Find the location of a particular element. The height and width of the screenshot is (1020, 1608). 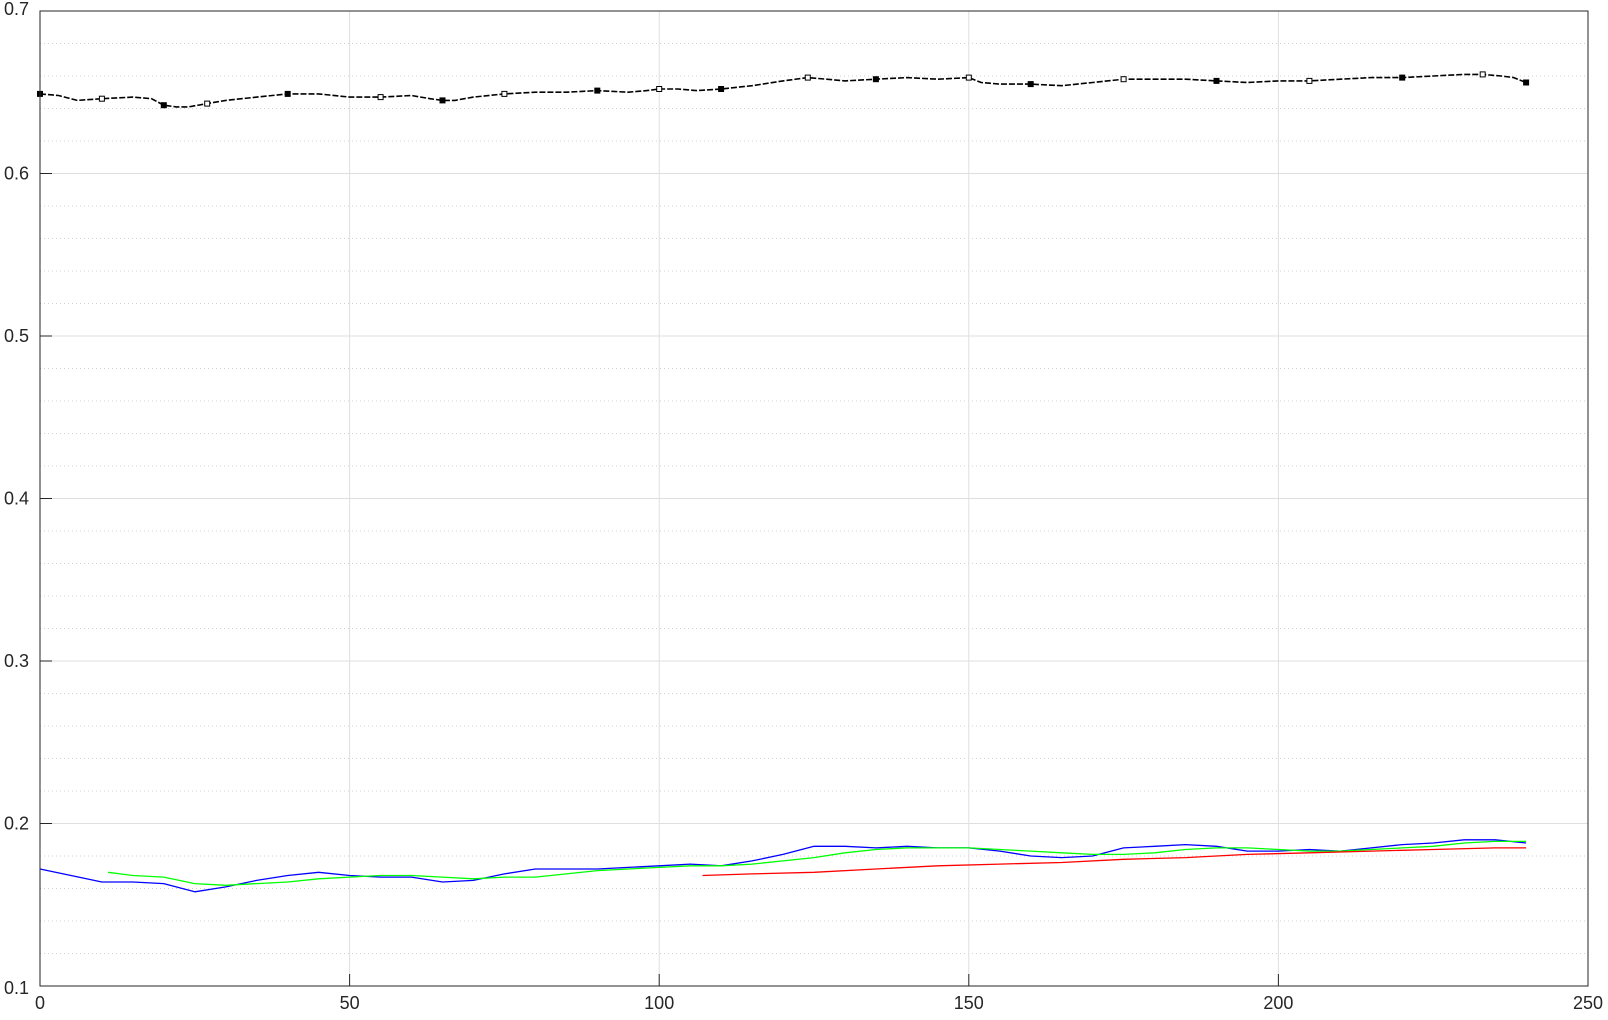

y-tick-label: 0.6 is located at coordinates (16, 174).